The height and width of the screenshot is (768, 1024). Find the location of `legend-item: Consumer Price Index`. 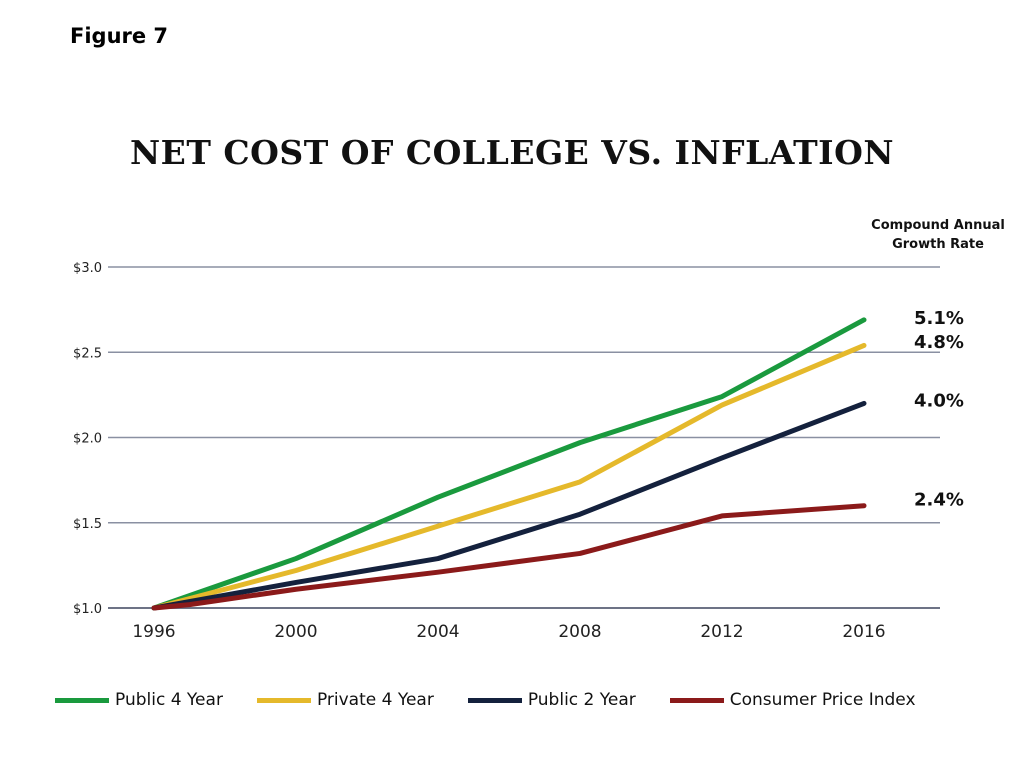

legend-item: Consumer Price Index is located at coordinates (792, 700).